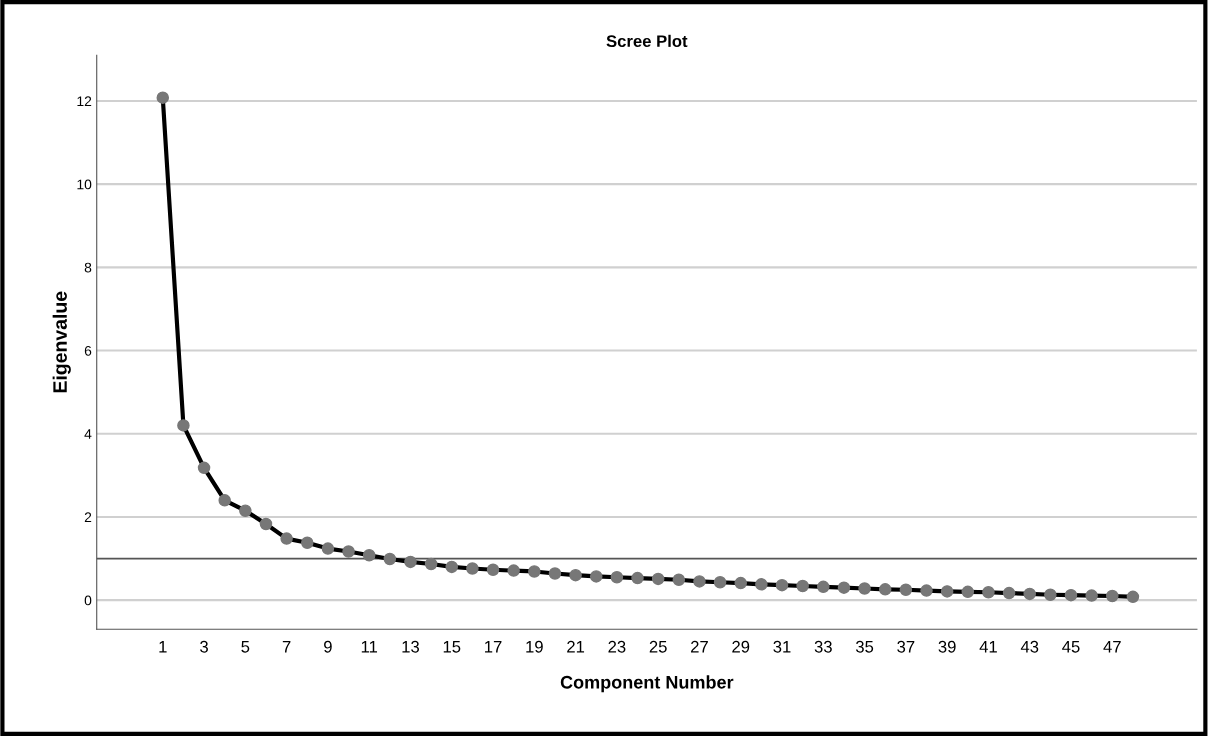  What do you see at coordinates (647, 41) in the screenshot?
I see `chart-title: Scree Plot` at bounding box center [647, 41].